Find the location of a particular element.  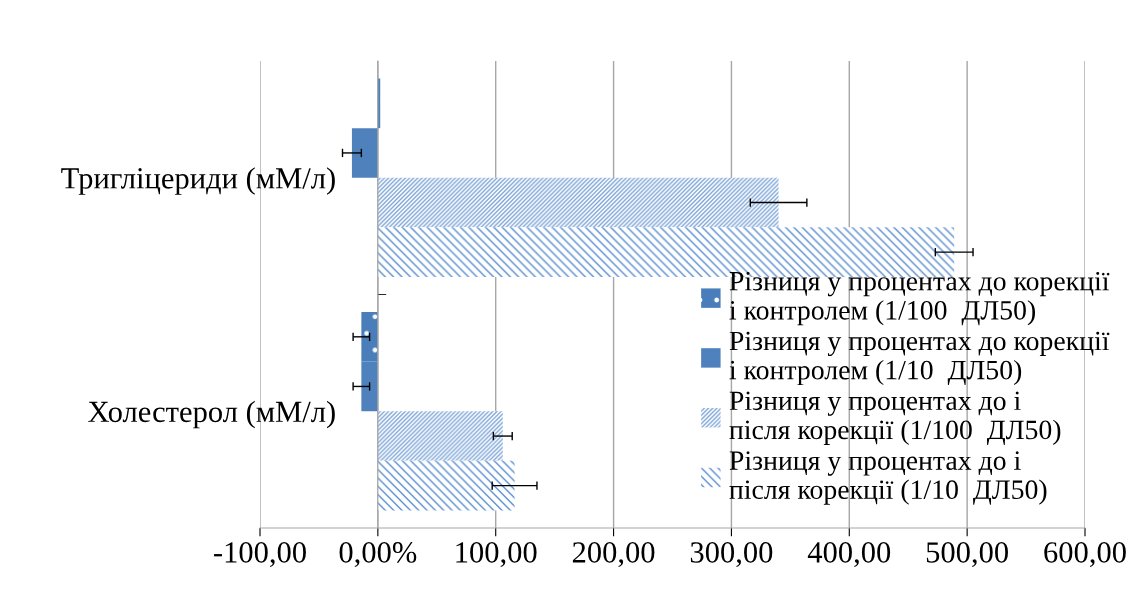

x-tick-label: 600,00 is located at coordinates (1085, 555).